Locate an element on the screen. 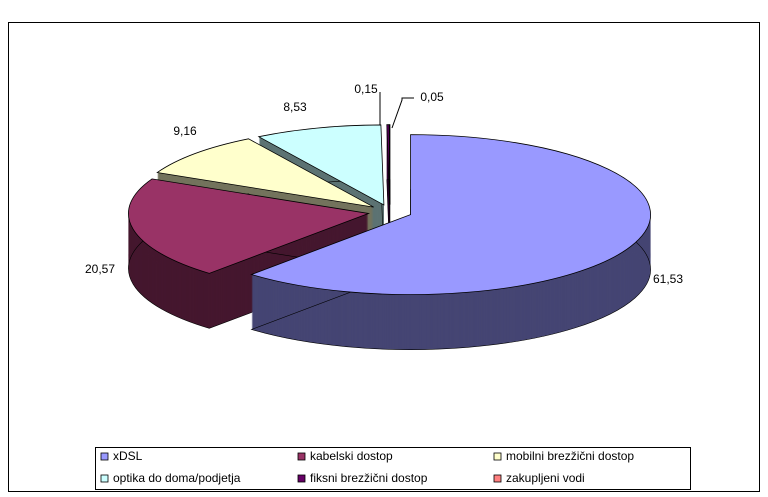  slice-side-edge is located at coordinates (249, 281).